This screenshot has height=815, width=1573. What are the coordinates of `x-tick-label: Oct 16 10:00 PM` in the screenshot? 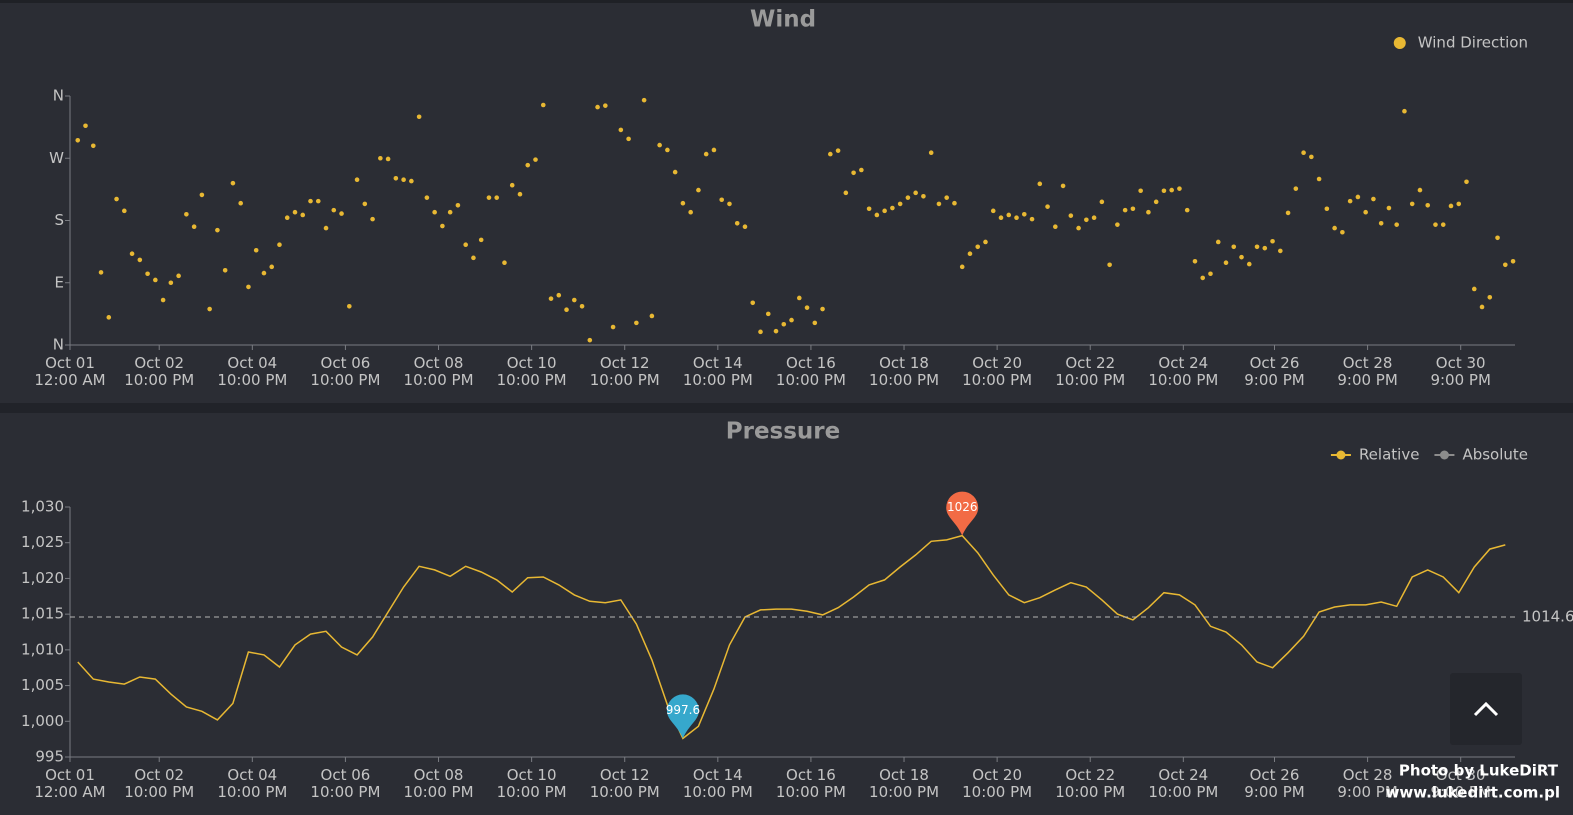 It's located at (811, 783).